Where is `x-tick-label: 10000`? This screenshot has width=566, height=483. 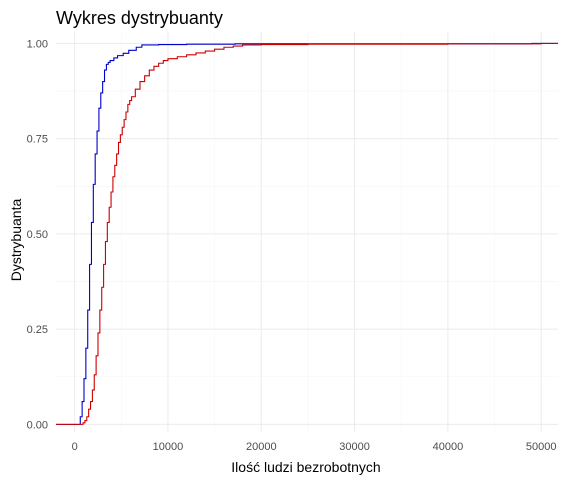 x-tick-label: 10000 is located at coordinates (168, 447).